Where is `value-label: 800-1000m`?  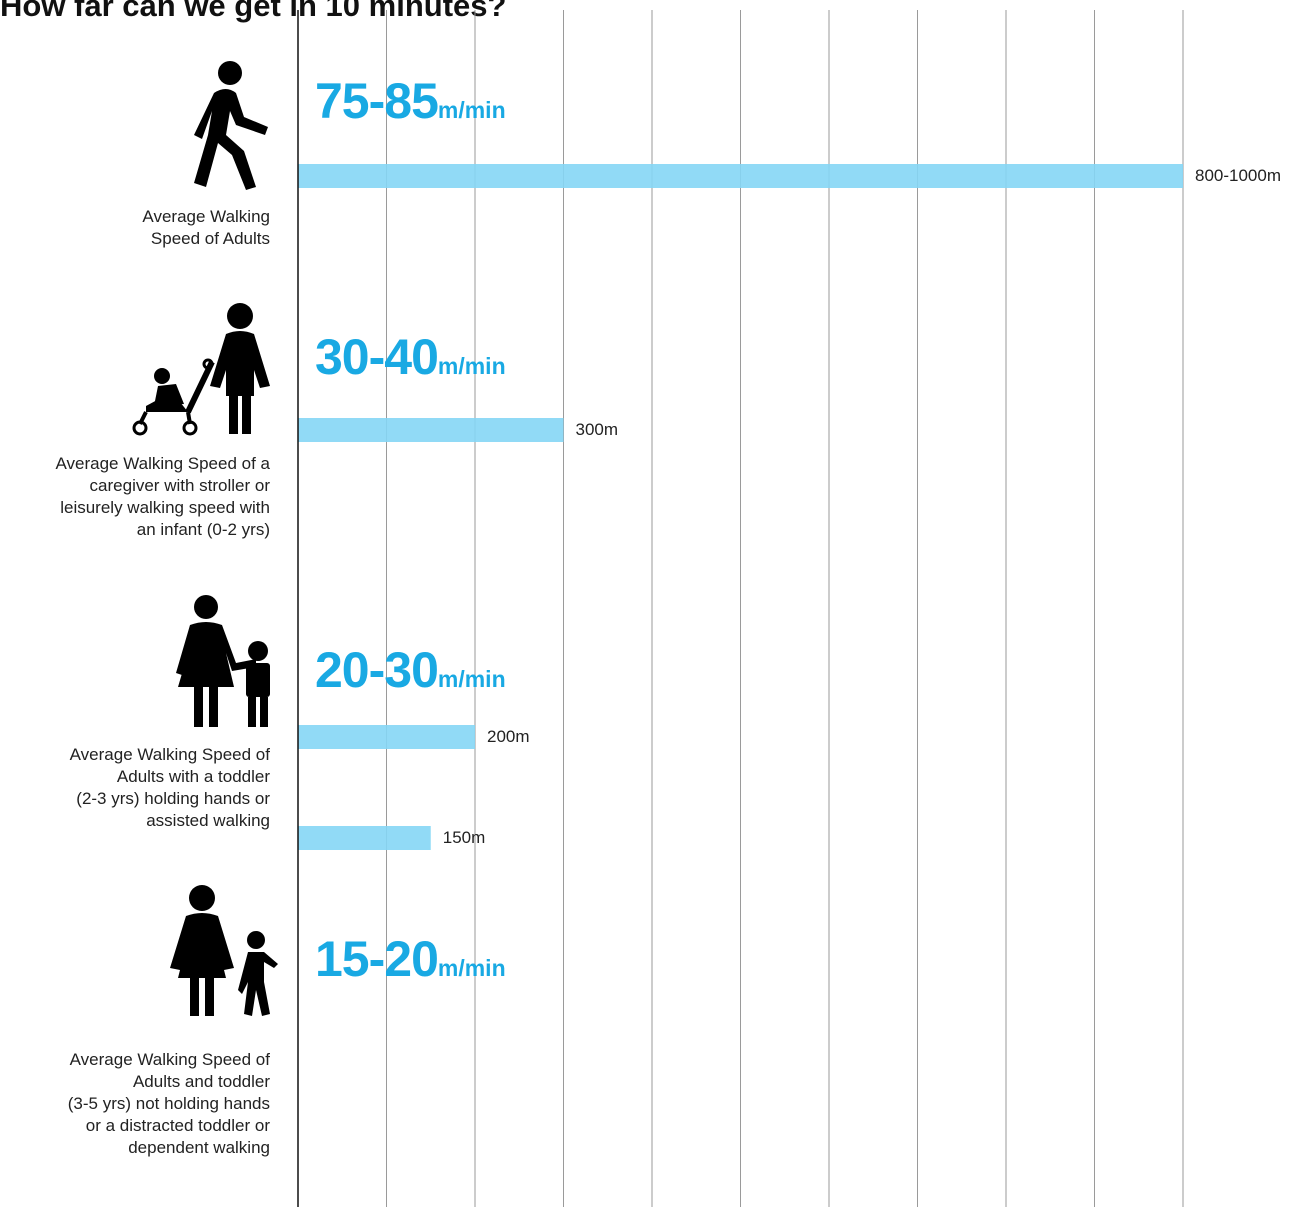 value-label: 800-1000m is located at coordinates (1238, 175).